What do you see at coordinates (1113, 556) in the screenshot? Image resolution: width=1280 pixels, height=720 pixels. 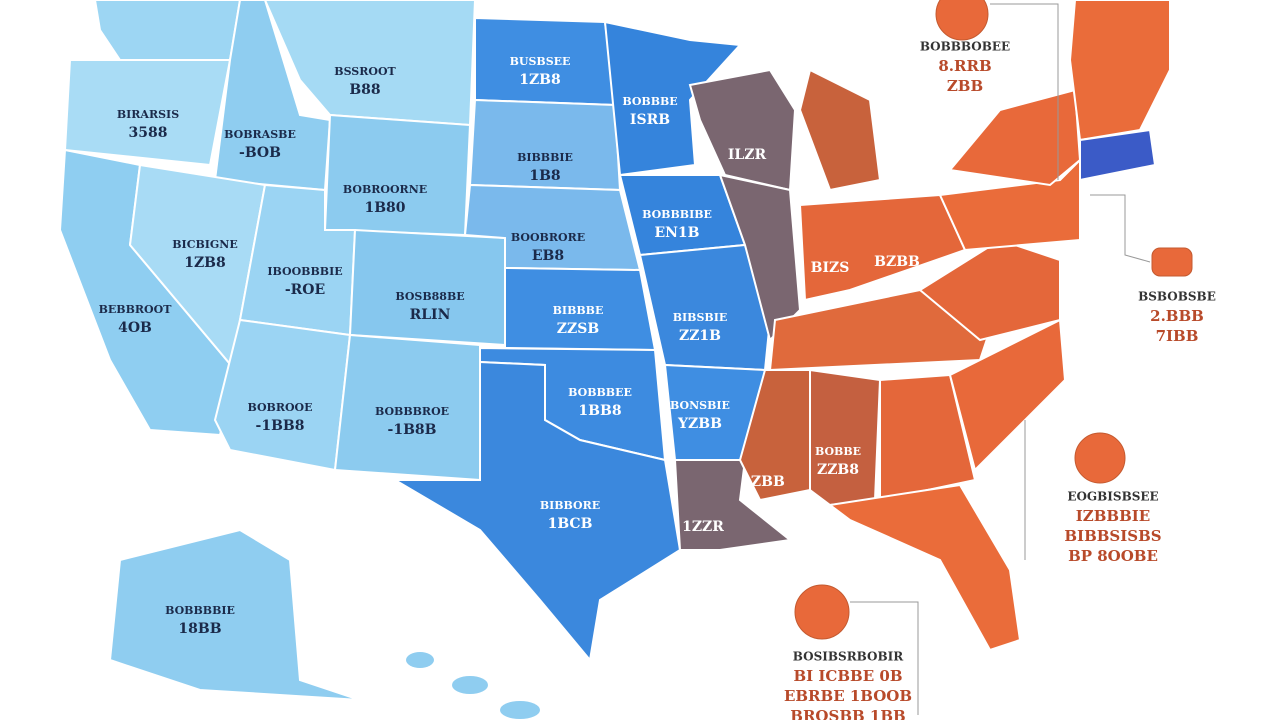 I see `callout-text: BP 8OOBE` at bounding box center [1113, 556].